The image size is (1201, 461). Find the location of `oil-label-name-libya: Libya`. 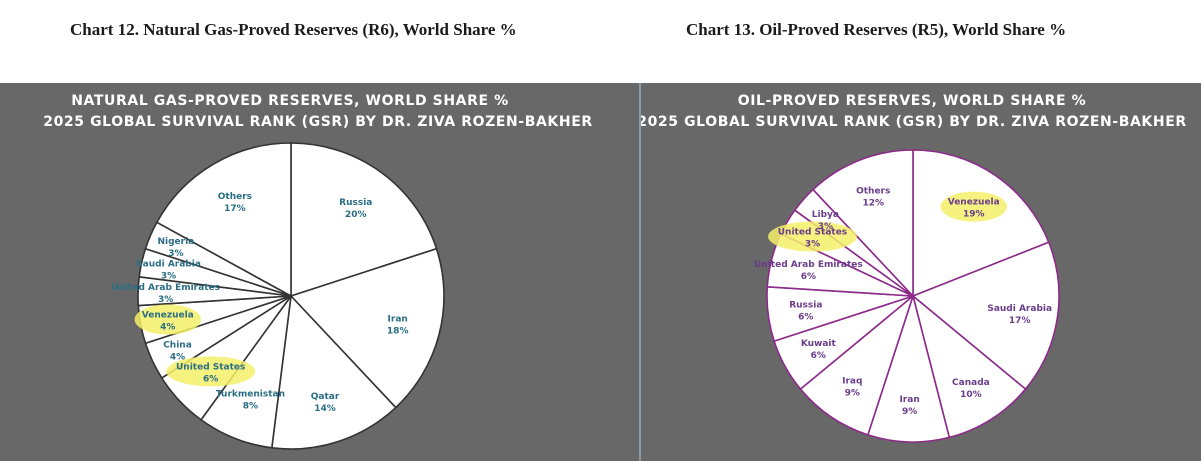

oil-label-name-libya: Libya is located at coordinates (825, 215).